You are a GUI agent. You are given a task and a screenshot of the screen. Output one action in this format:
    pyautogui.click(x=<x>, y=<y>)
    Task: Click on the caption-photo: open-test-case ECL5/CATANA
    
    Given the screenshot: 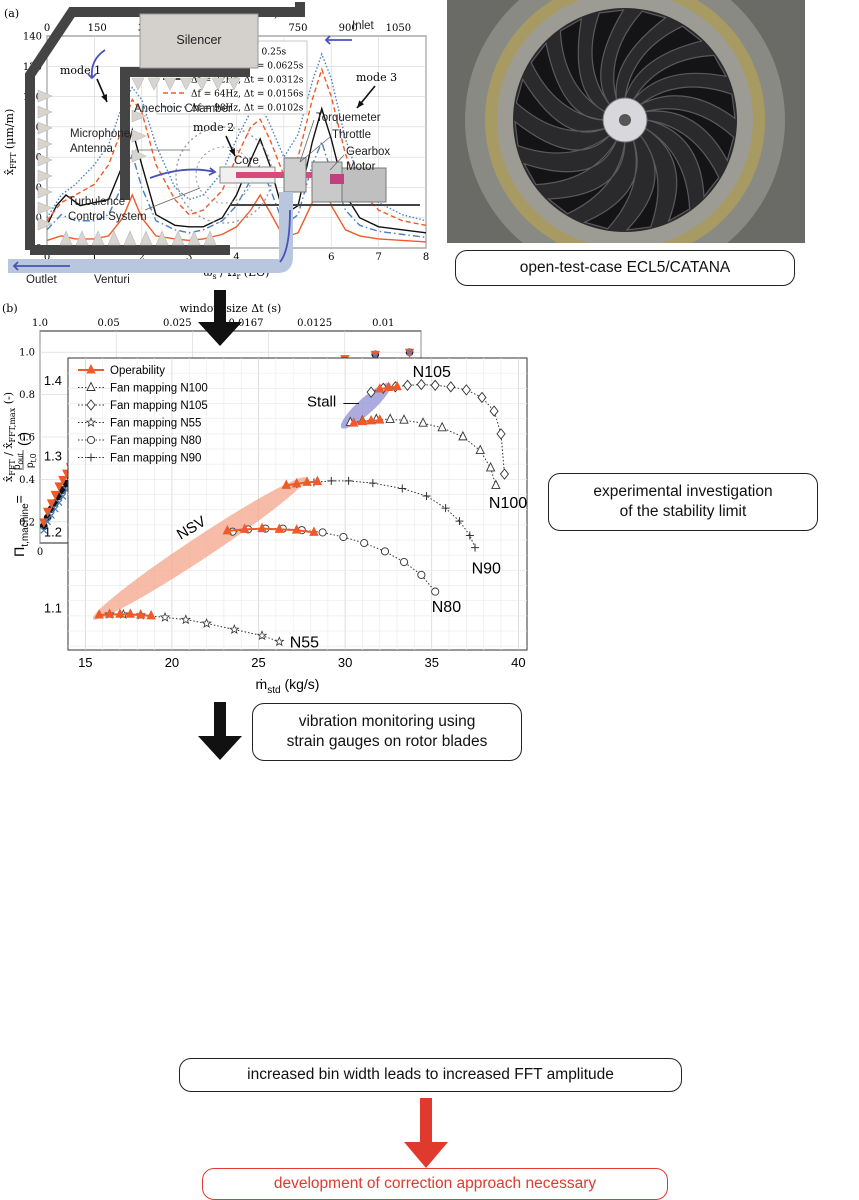 What is the action you would take?
    pyautogui.click(x=625, y=268)
    